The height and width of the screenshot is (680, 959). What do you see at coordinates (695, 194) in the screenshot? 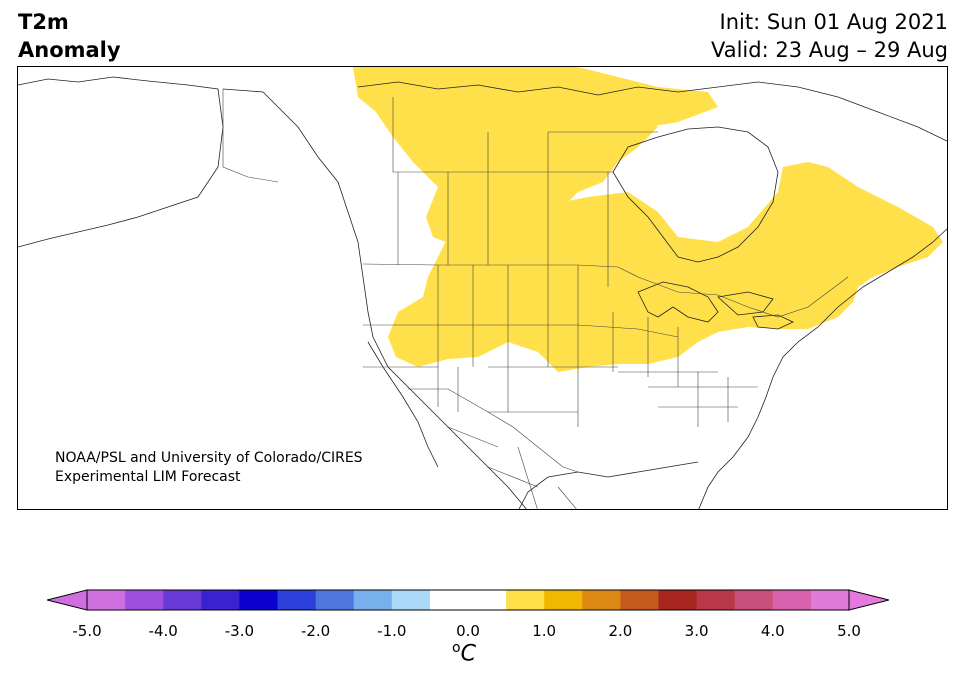
I see `hudson-bay` at bounding box center [695, 194].